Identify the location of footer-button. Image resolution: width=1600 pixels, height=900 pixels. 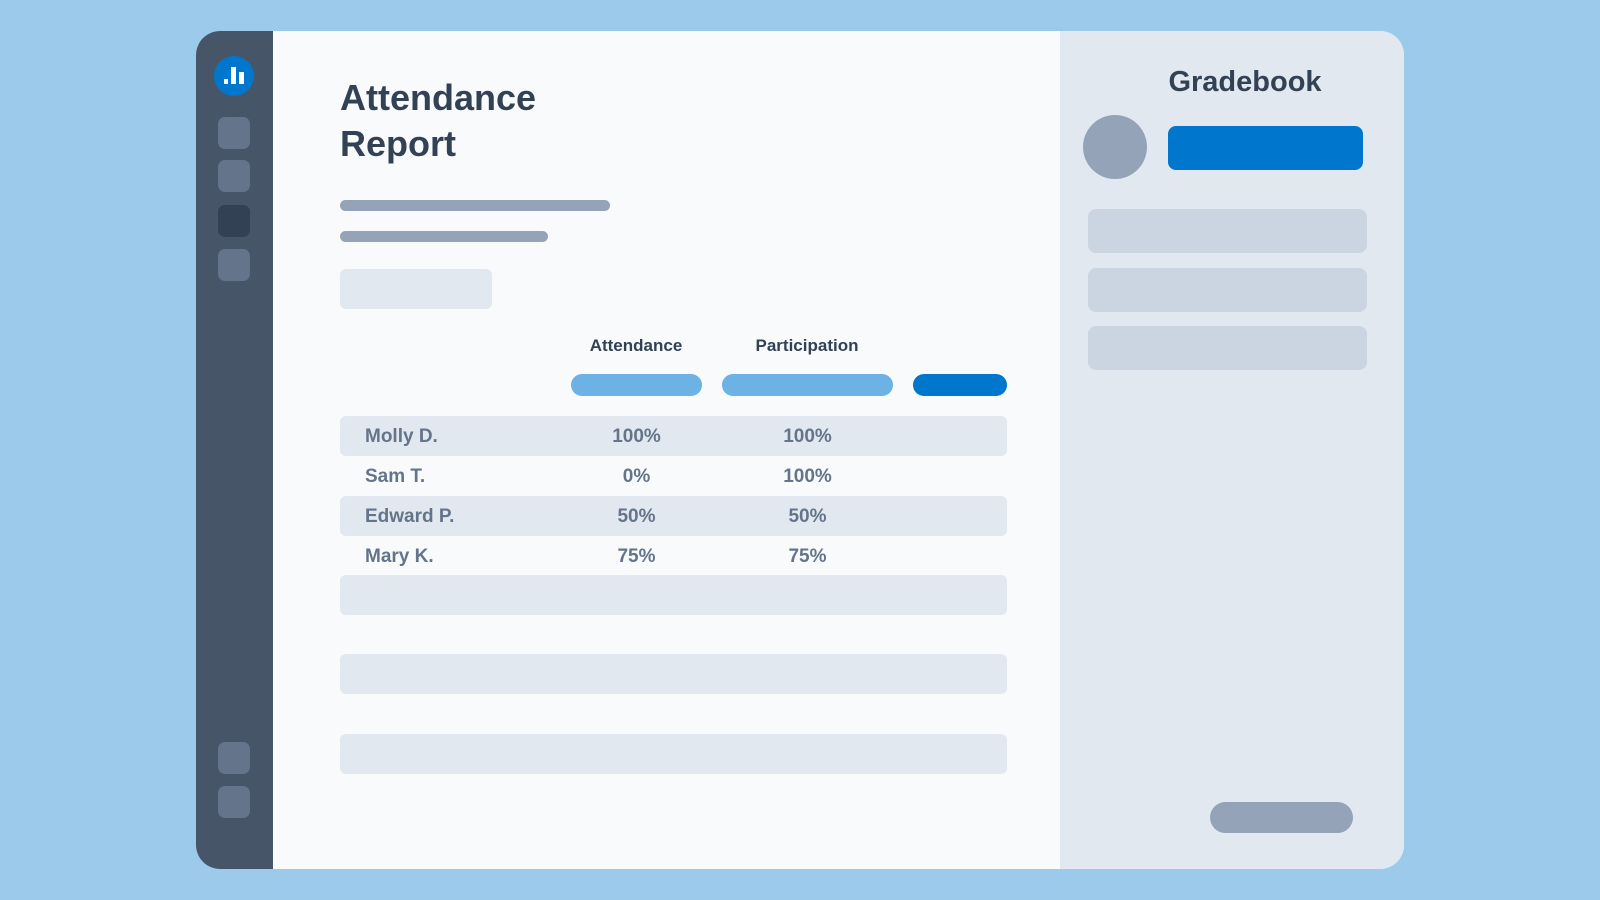
(1281, 817).